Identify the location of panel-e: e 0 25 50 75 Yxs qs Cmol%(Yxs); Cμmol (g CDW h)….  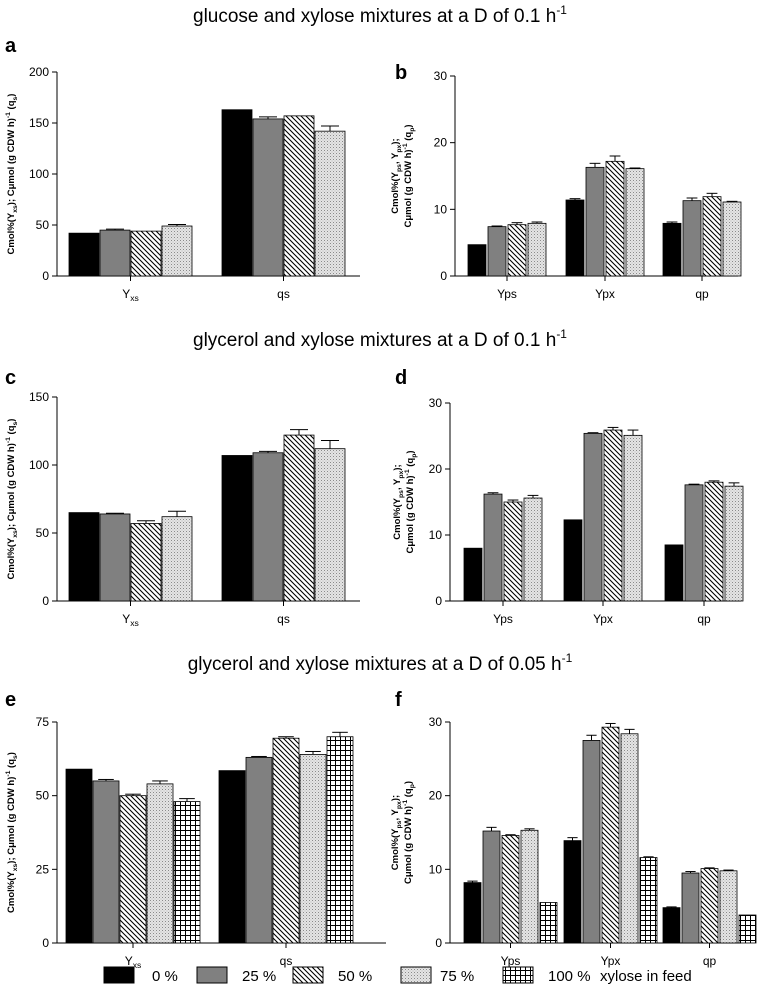
(195, 829).